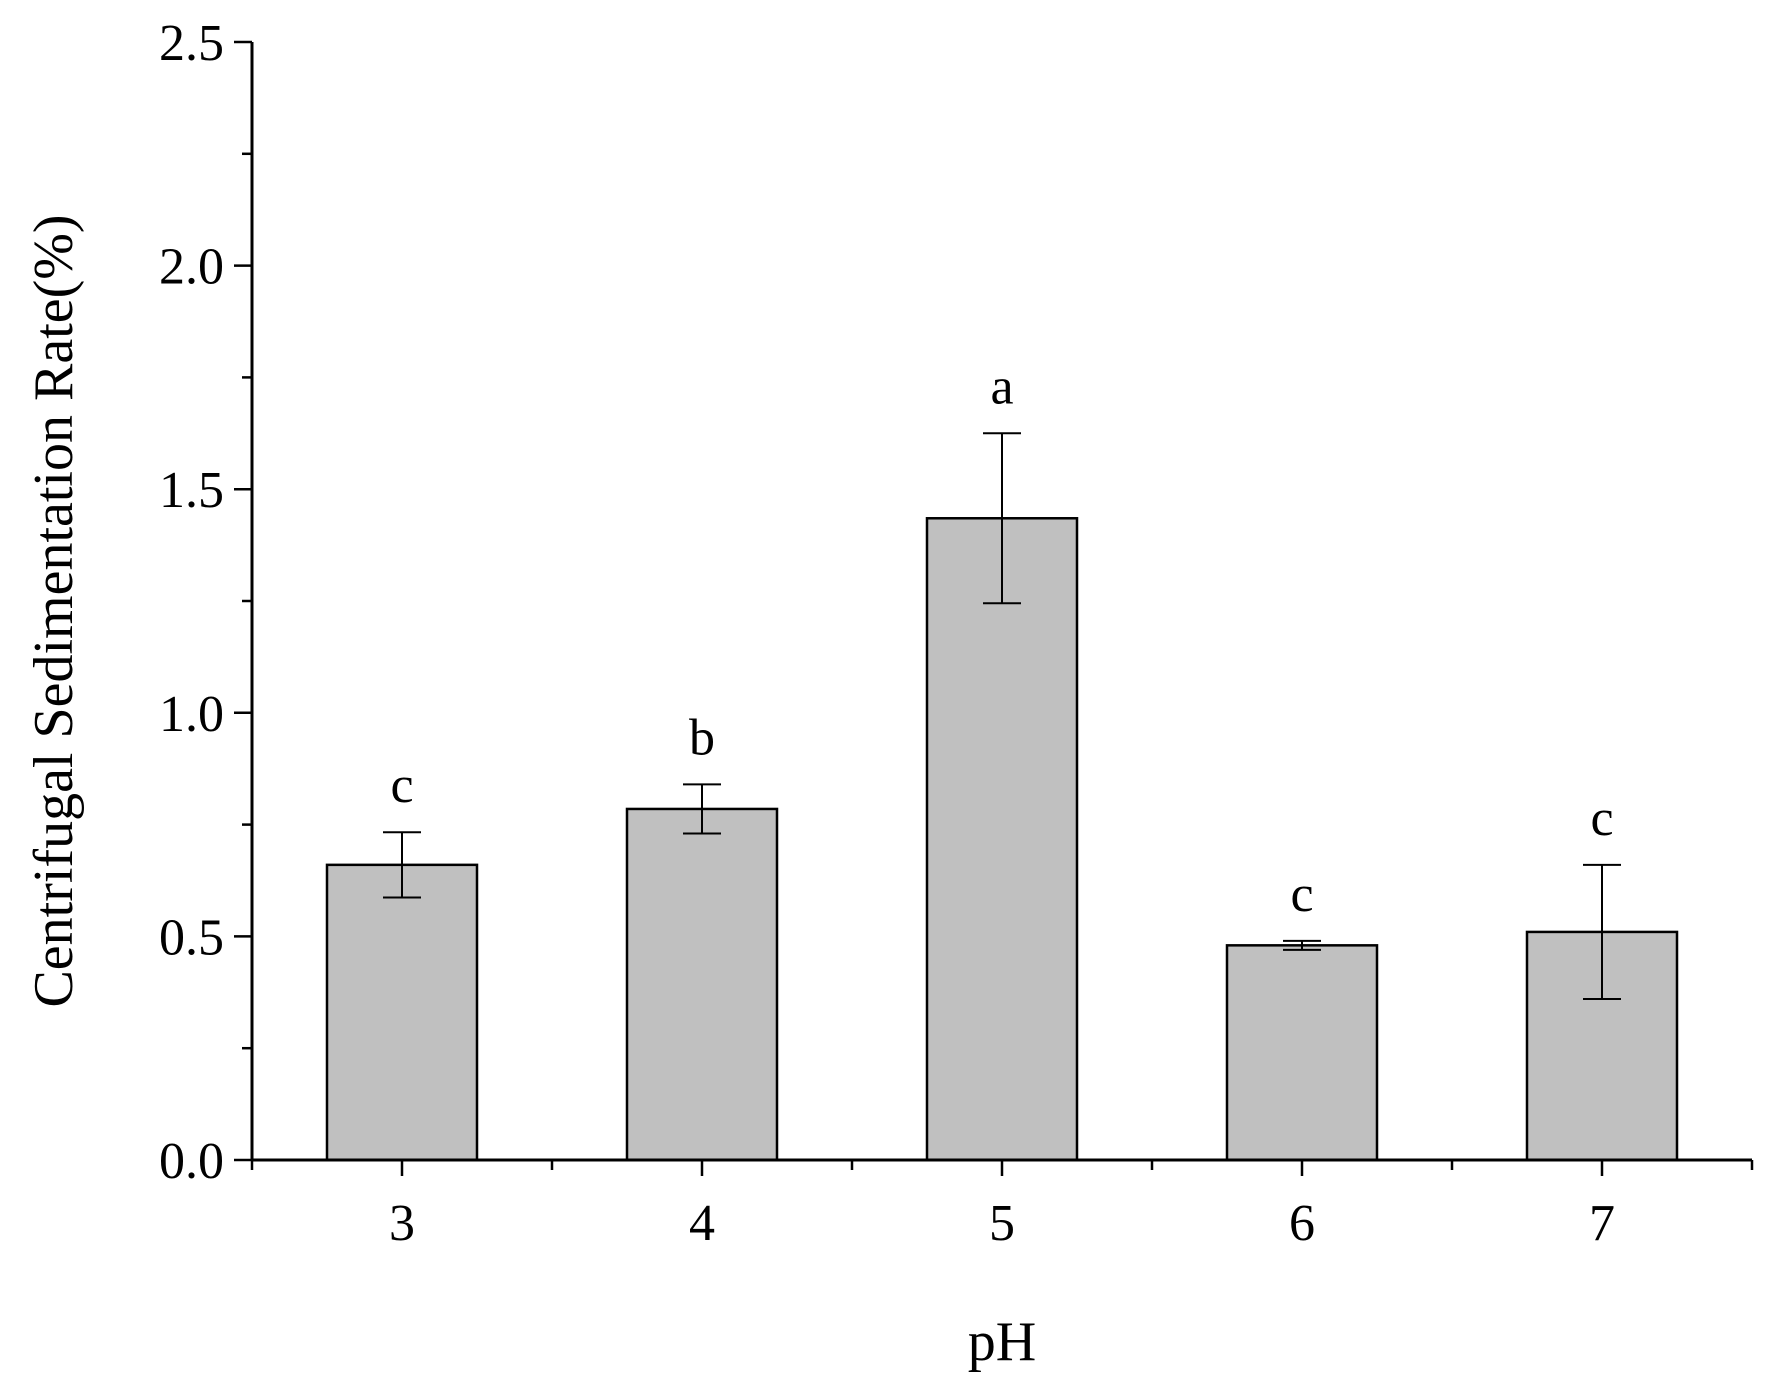 The width and height of the screenshot is (1766, 1391). I want to click on y-axis-title: Centrifugal Sedimentation Rate(%), so click(54, 610).